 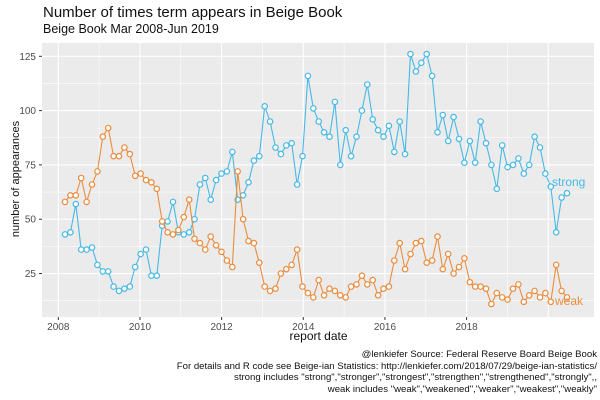 I want to click on y-tick-label: 75, so click(x=31, y=165).